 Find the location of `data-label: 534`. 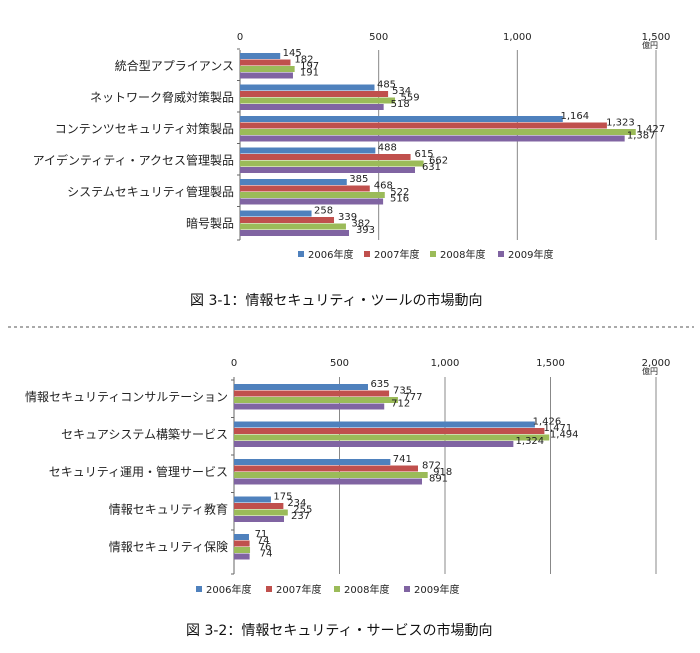

data-label: 534 is located at coordinates (401, 91).